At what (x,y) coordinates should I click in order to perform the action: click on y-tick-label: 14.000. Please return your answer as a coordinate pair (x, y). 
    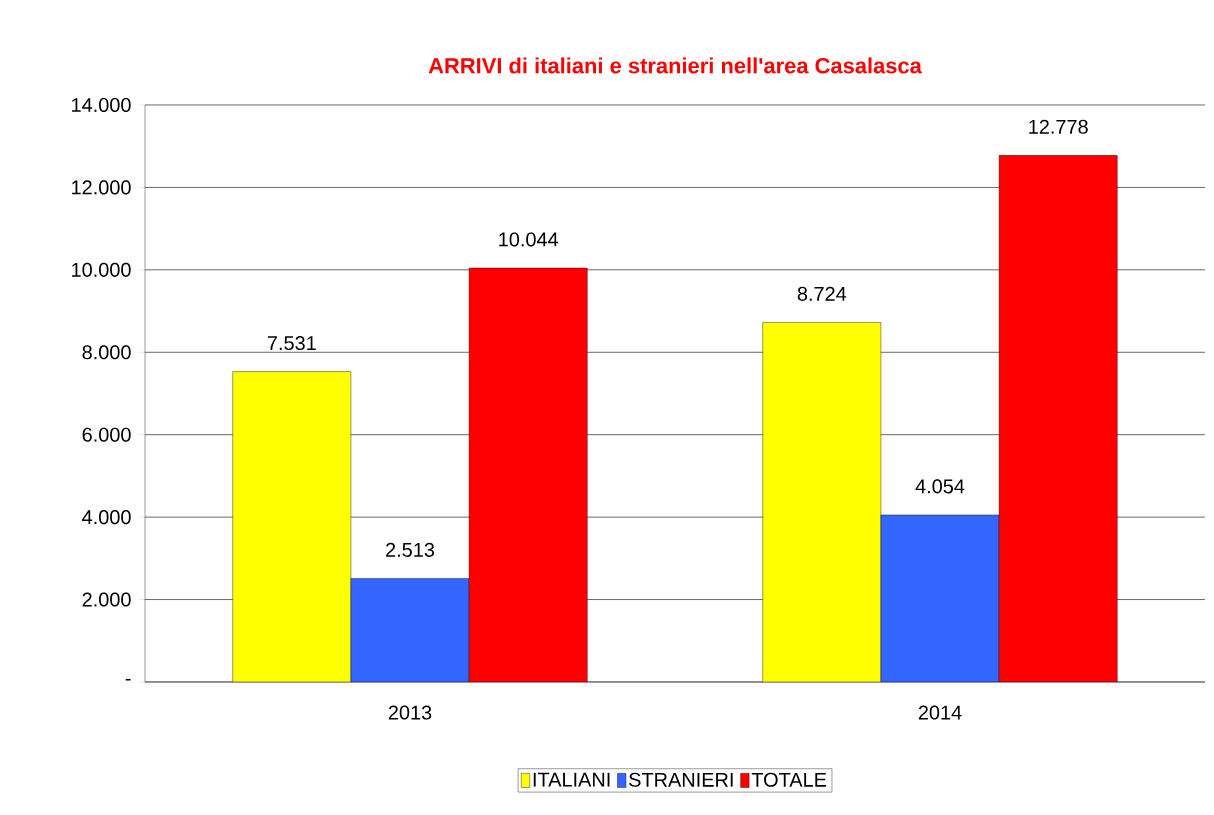
    Looking at the image, I should click on (101, 105).